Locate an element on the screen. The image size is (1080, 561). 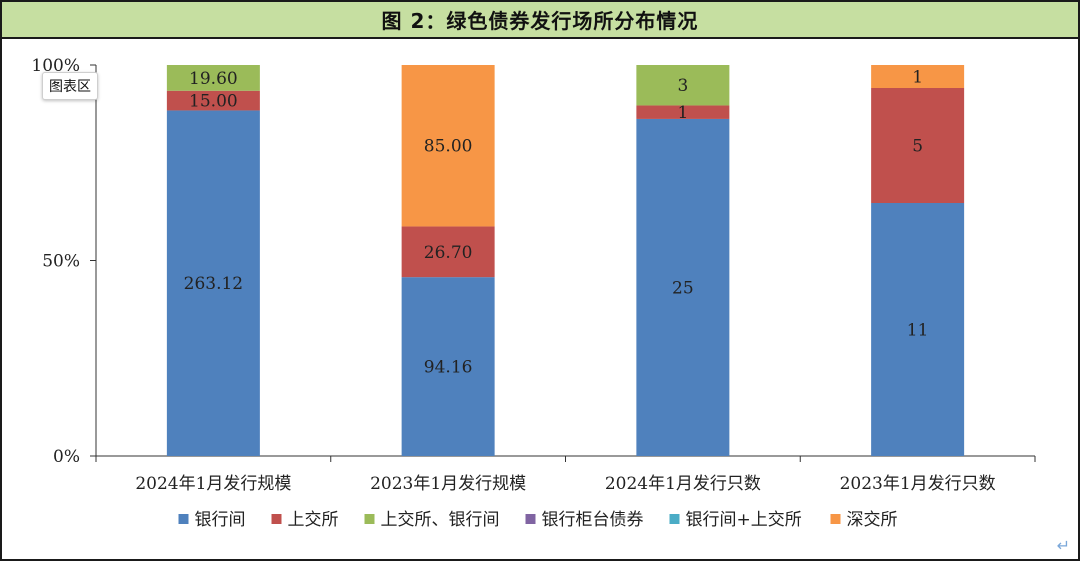
data-label: 19.60 is located at coordinates (213, 79).